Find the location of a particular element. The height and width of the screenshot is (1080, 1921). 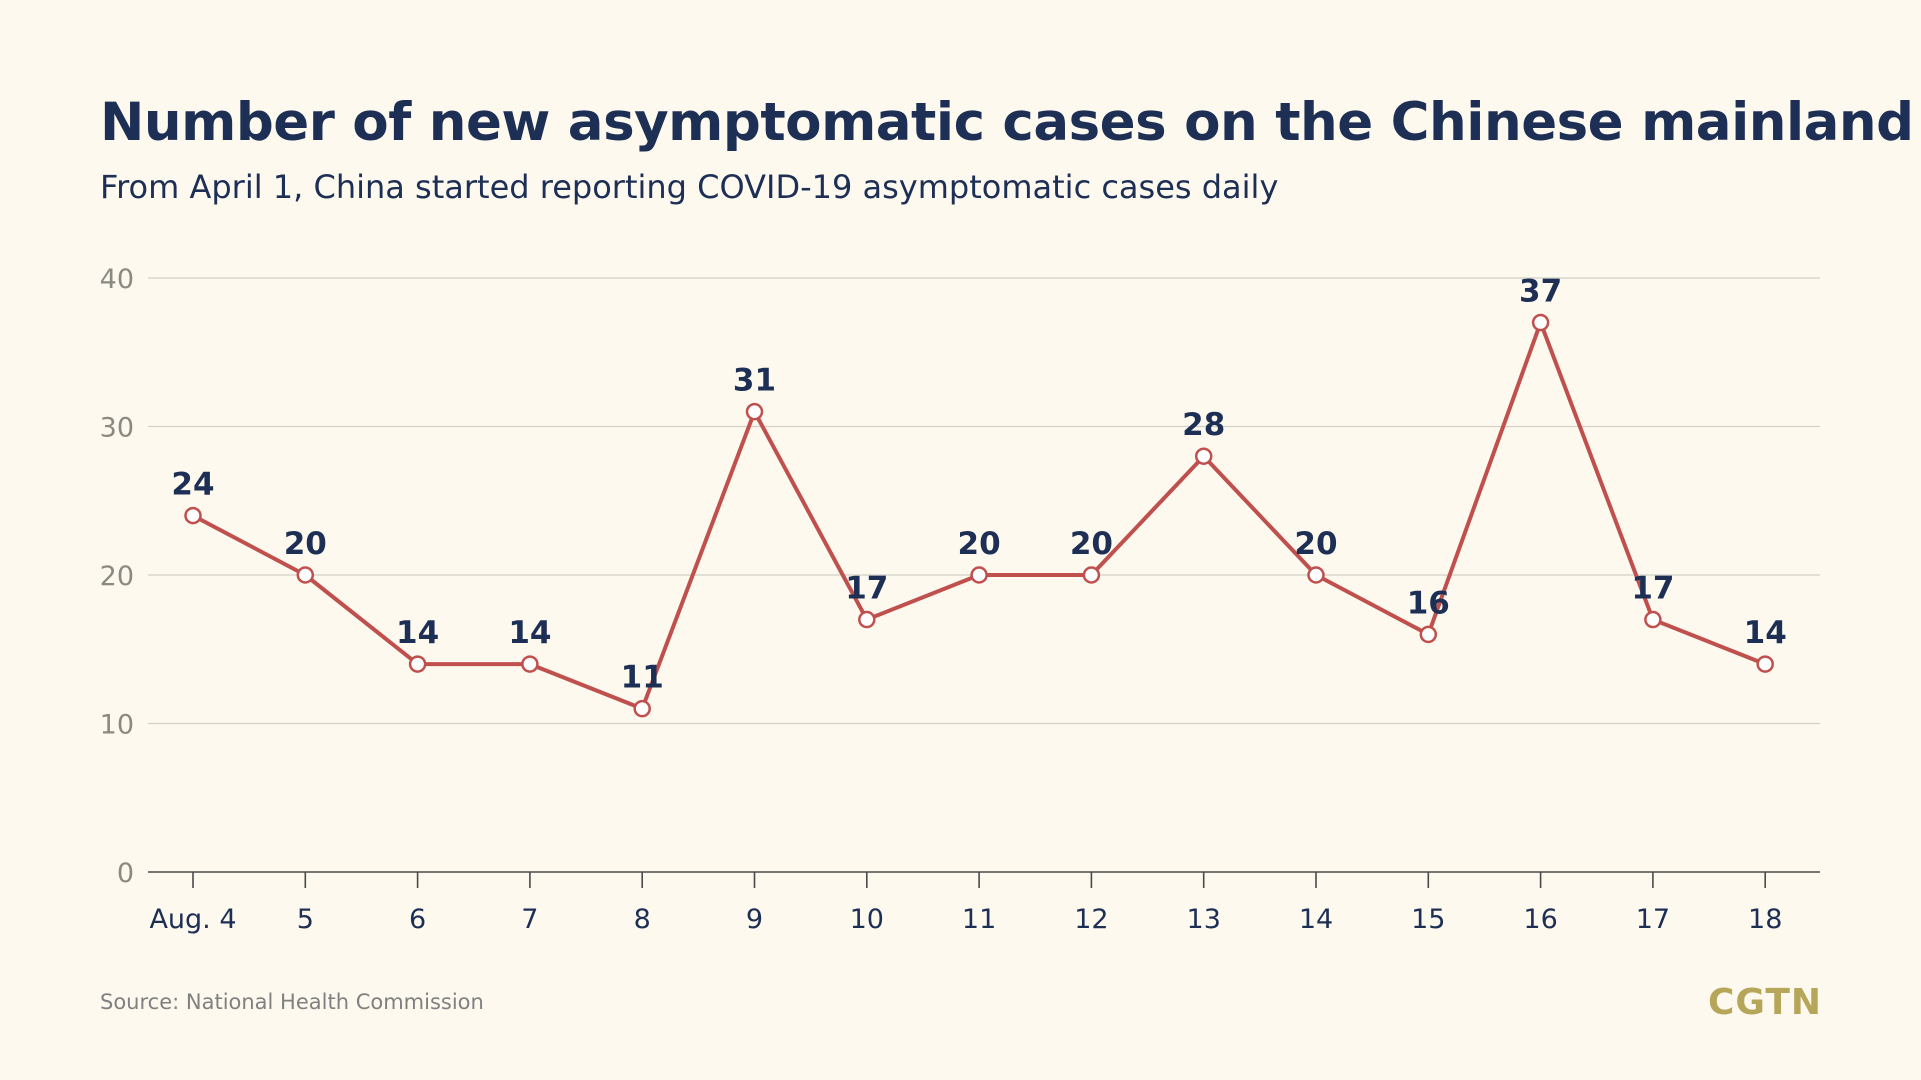

x-tick-labels: Aug. 4 5 6 7 8 9 10 11 12 13 14 15 16 17 18 is located at coordinates (965, 919).